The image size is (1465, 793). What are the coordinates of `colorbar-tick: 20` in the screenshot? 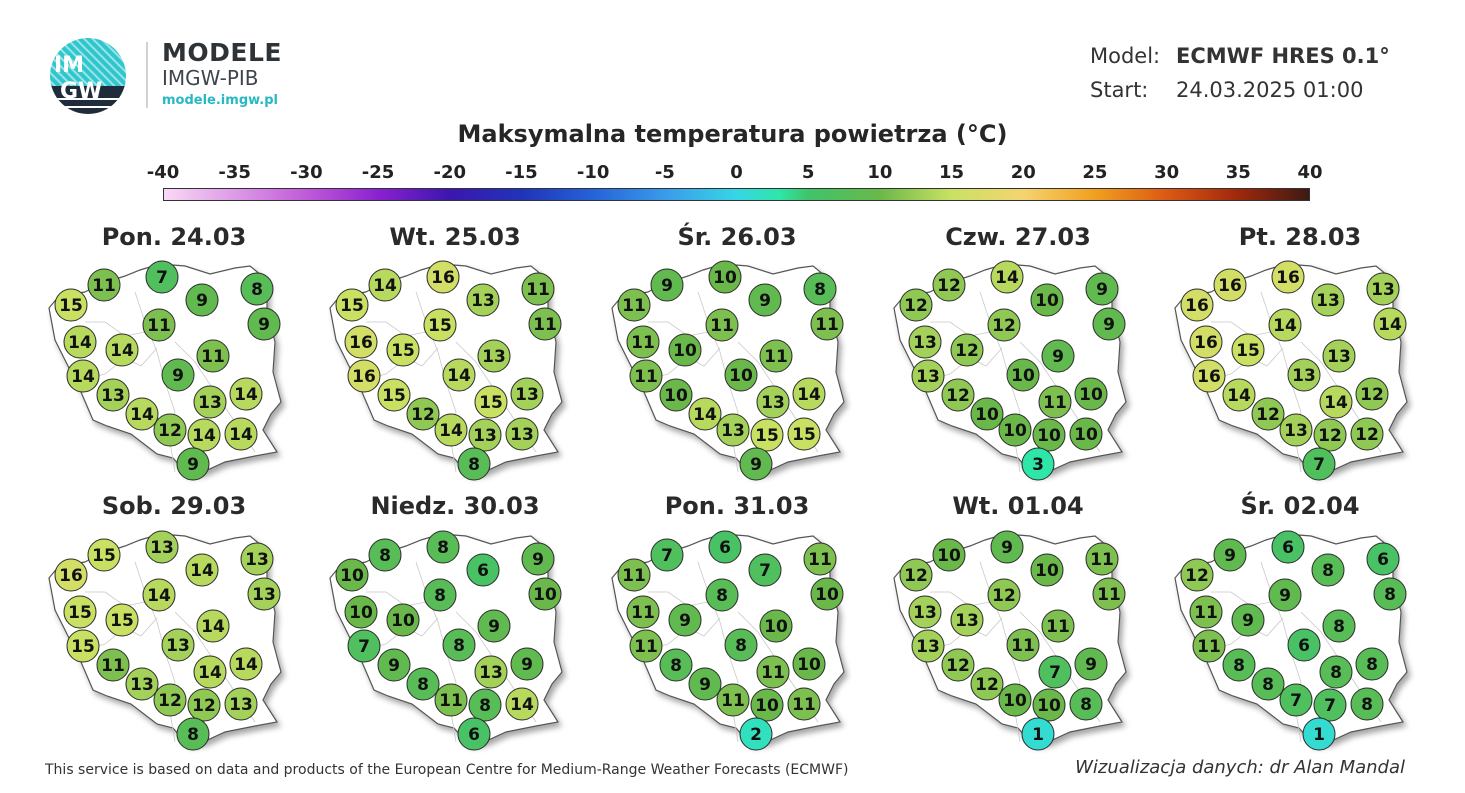 It's located at (1023, 172).